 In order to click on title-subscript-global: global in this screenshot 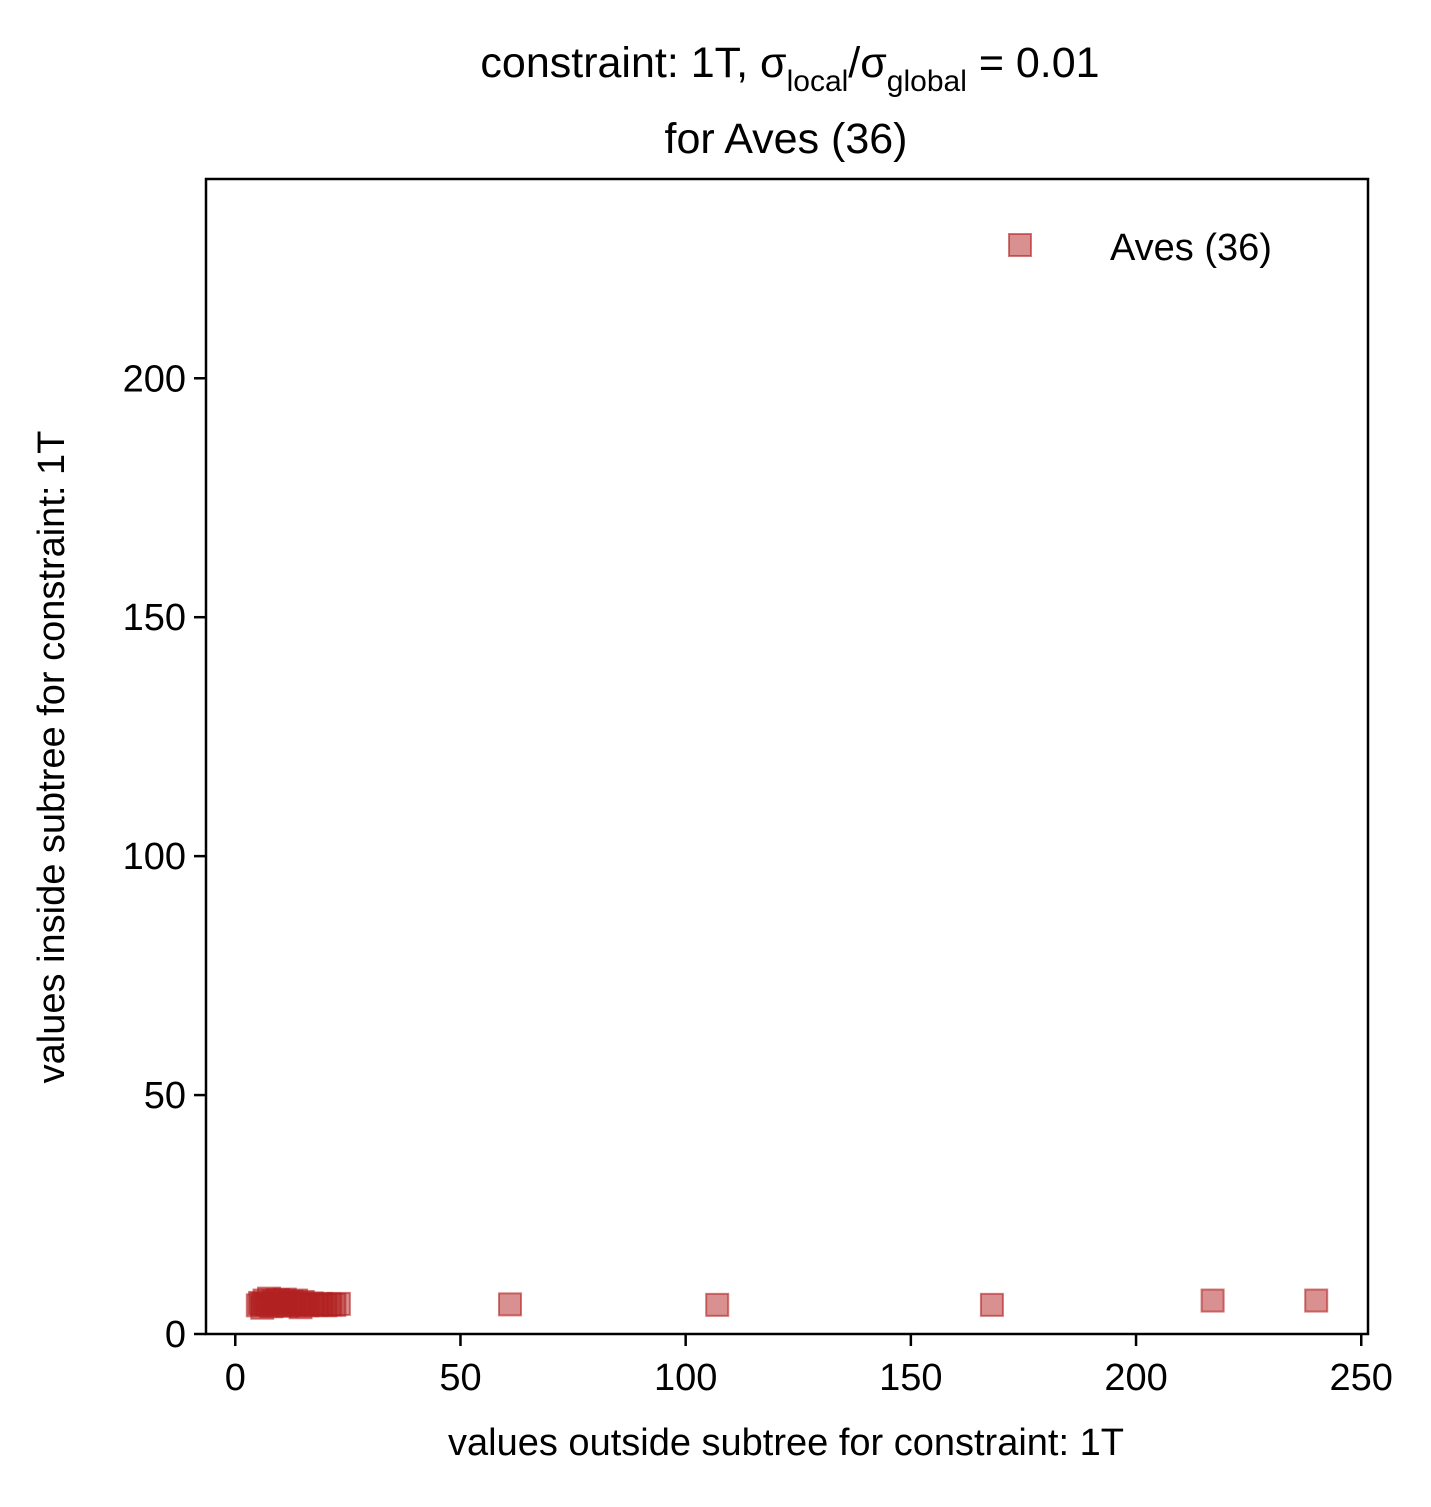, I will do `click(927, 81)`.